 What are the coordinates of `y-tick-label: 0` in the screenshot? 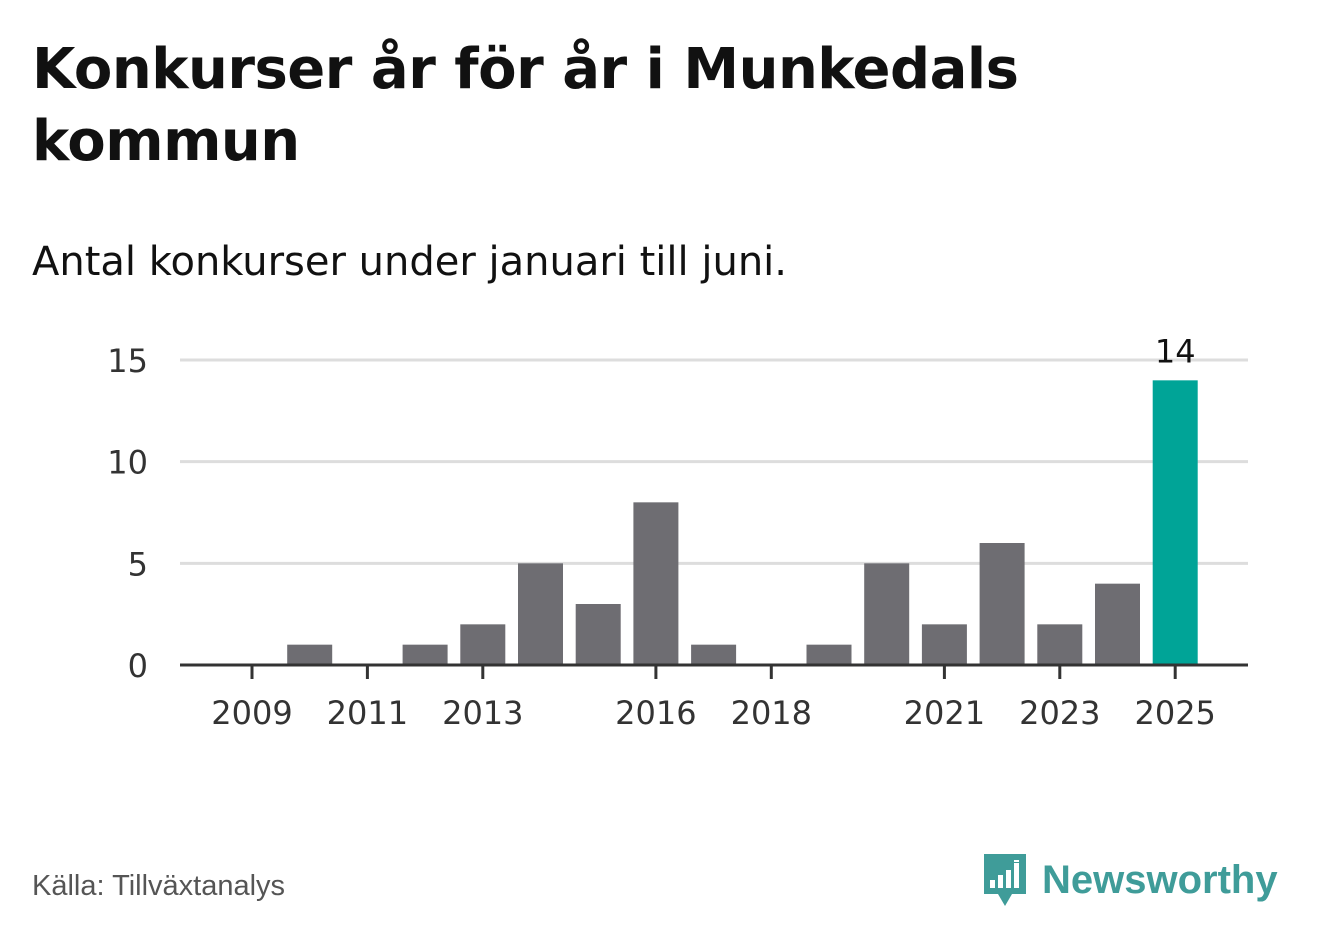 It's located at (138, 666).